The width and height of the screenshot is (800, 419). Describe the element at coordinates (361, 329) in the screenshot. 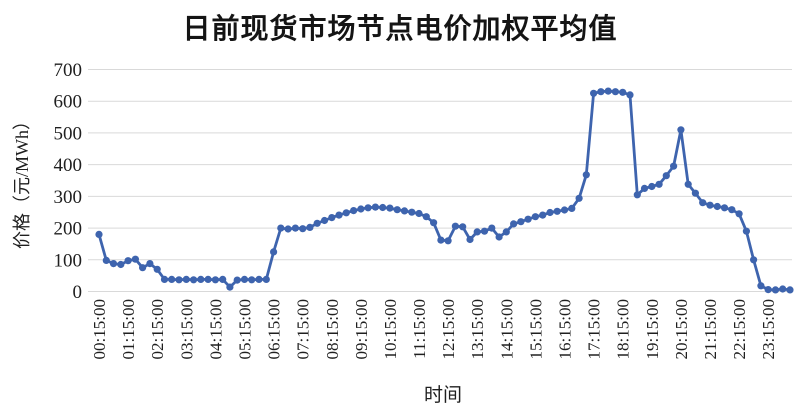

I see `x-tick-label: 09:15:00` at that location.